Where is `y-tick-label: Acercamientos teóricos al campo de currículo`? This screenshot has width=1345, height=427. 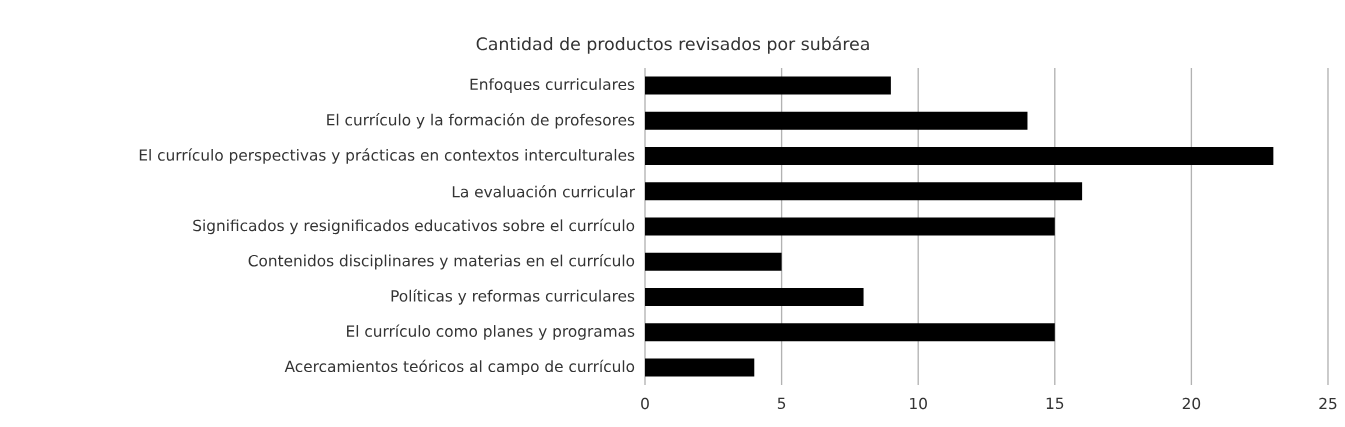 y-tick-label: Acercamientos teóricos al campo de currículo is located at coordinates (459, 367).